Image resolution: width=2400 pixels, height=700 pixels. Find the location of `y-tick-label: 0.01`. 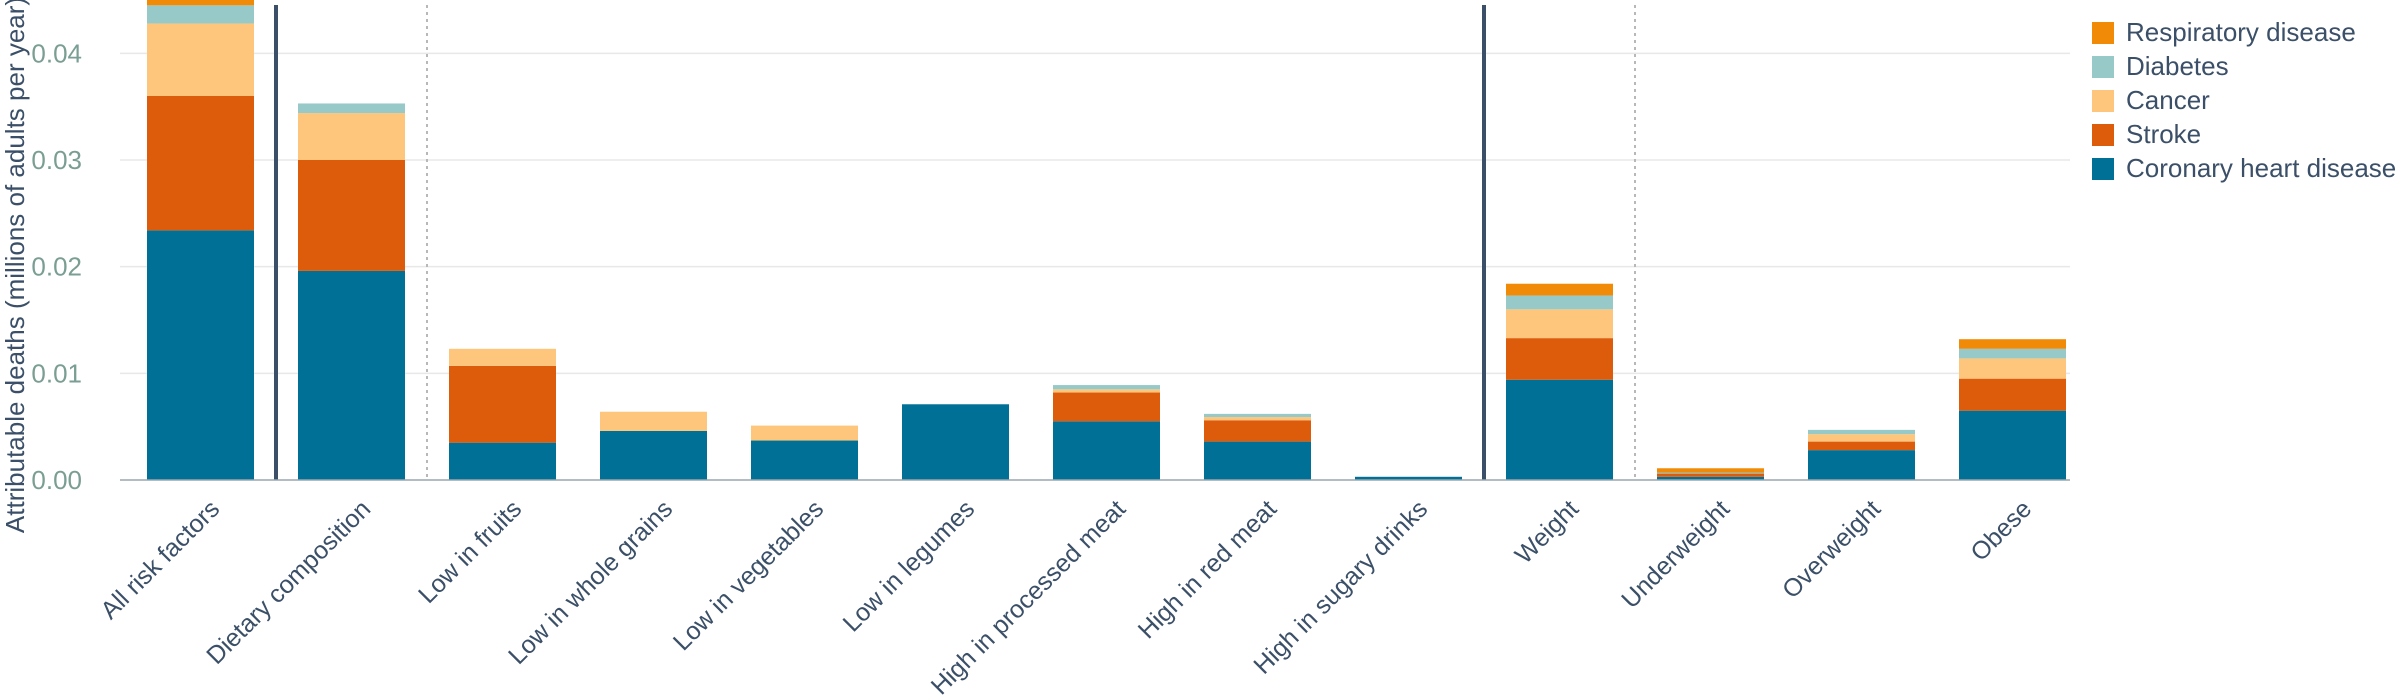

y-tick-label: 0.01 is located at coordinates (56, 373).